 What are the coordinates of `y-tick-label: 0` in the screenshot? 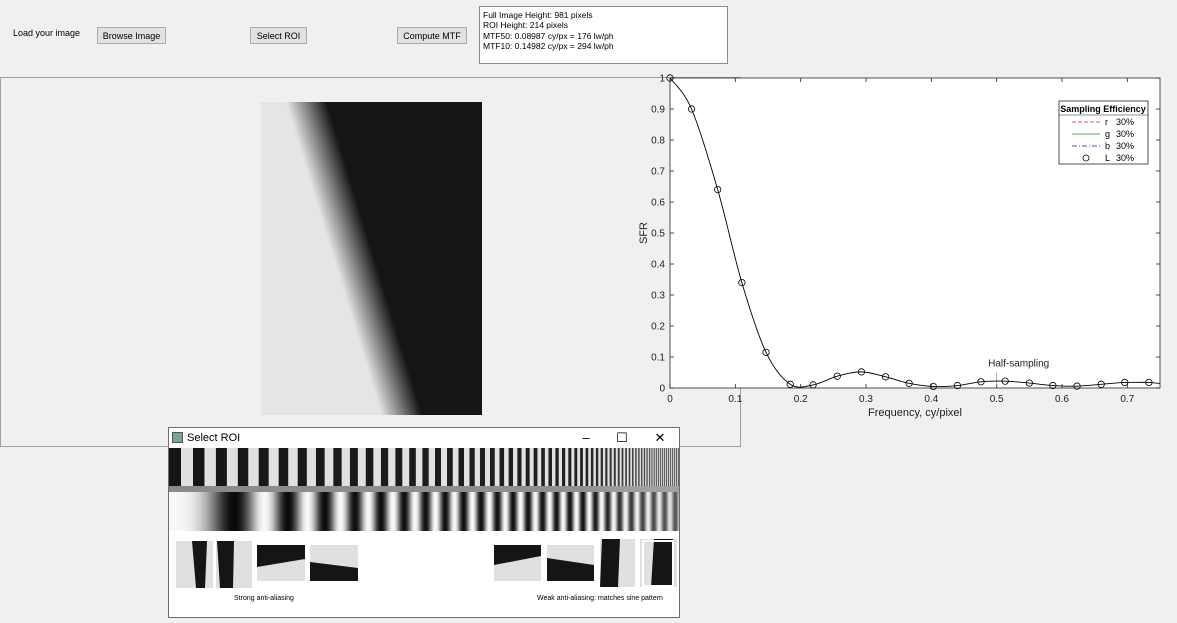 It's located at (662, 389).